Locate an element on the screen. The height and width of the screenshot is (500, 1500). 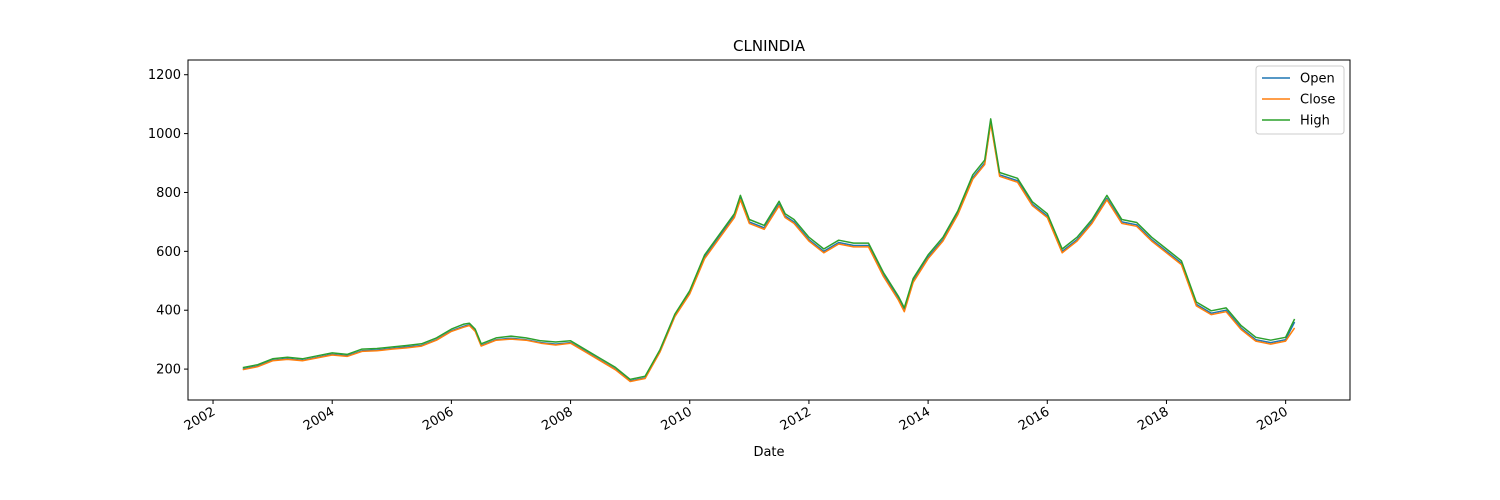
legend-box is located at coordinates (1300, 100).